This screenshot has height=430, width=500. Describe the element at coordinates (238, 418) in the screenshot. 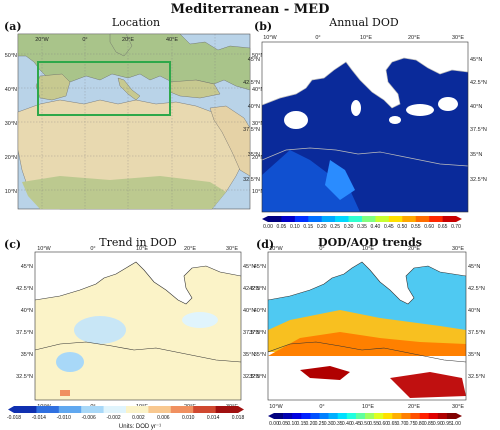

I see `colorbar-tick-label: 0.018` at that location.